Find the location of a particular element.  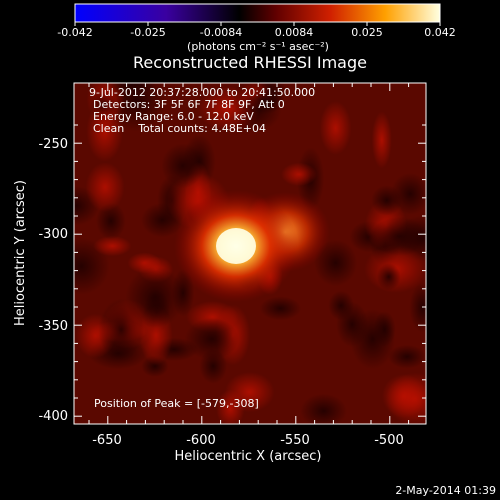

peak-position: Position of Peak = [-579,-308] is located at coordinates (176, 403).